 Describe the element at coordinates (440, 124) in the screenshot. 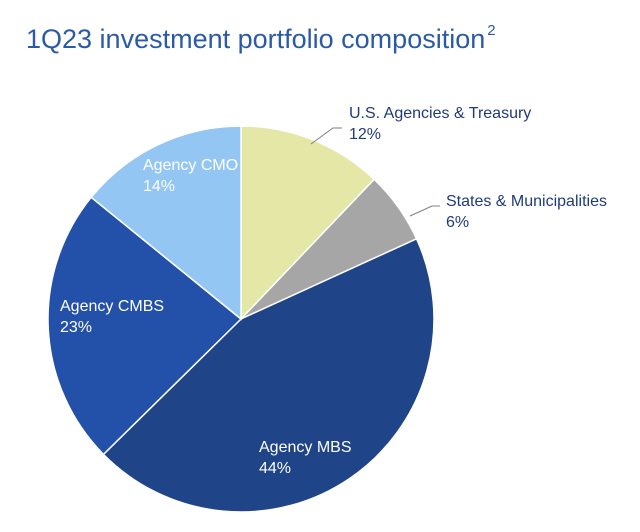

I see `slice-label-us-agencies-treasury: U.S. Agencies & Treasury 12%` at that location.